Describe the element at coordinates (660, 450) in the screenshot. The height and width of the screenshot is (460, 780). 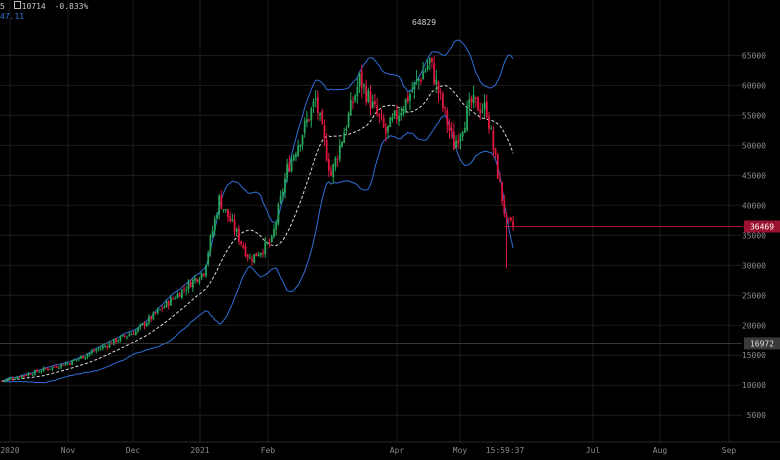
I see `x-tick-label: Aug` at that location.